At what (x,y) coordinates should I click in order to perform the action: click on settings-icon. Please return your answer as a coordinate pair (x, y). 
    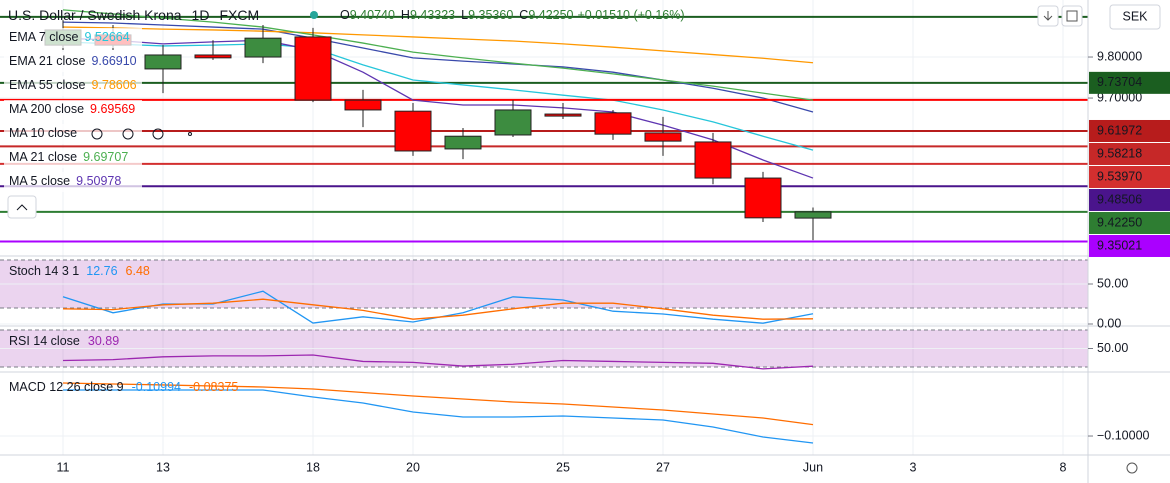
    Looking at the image, I should click on (1132, 468).